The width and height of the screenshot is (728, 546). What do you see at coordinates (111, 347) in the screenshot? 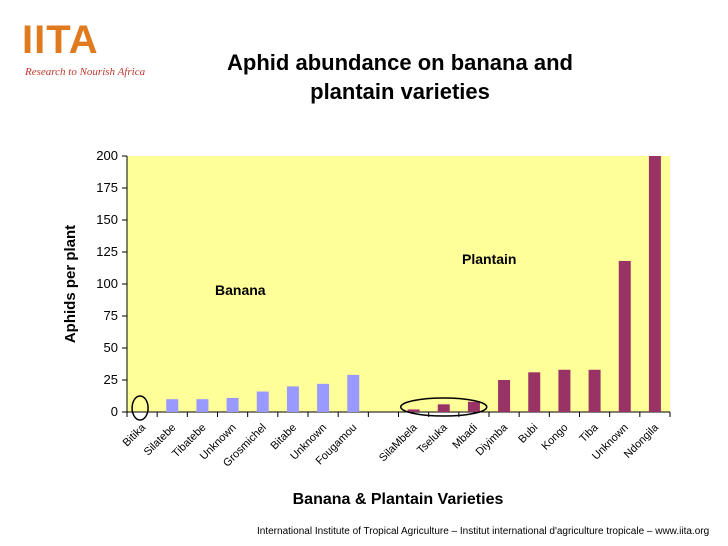
I see `y-tick-label: 50` at bounding box center [111, 347].